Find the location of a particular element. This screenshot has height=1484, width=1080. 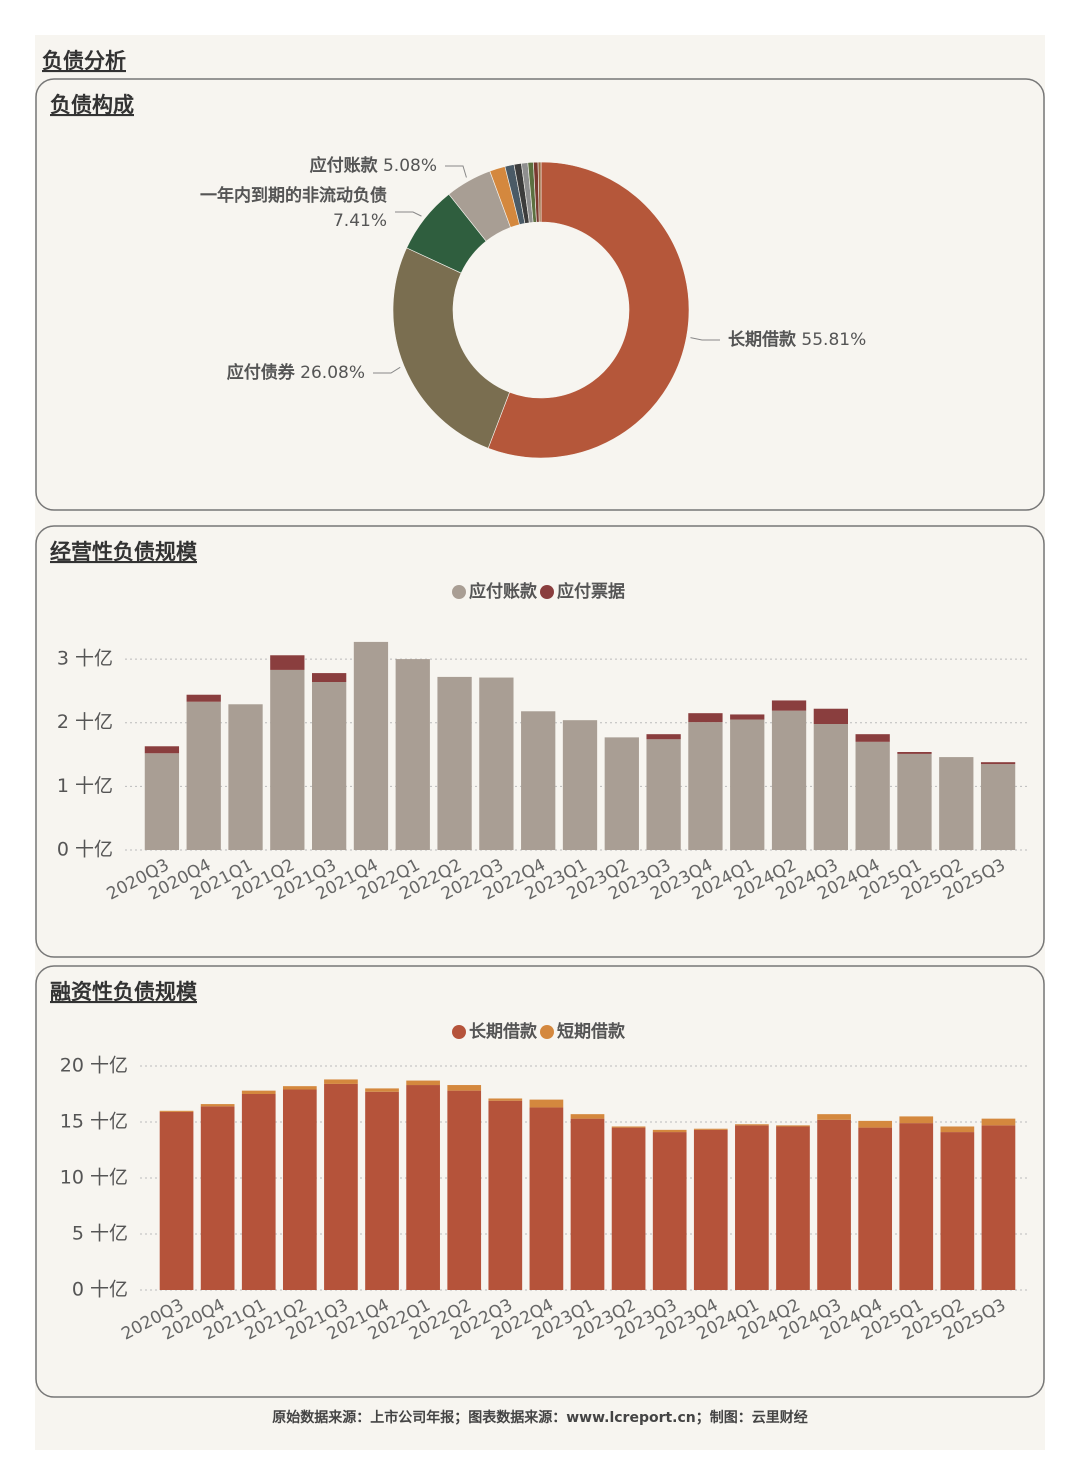

slice-label: 应付债券 is located at coordinates (261, 372).